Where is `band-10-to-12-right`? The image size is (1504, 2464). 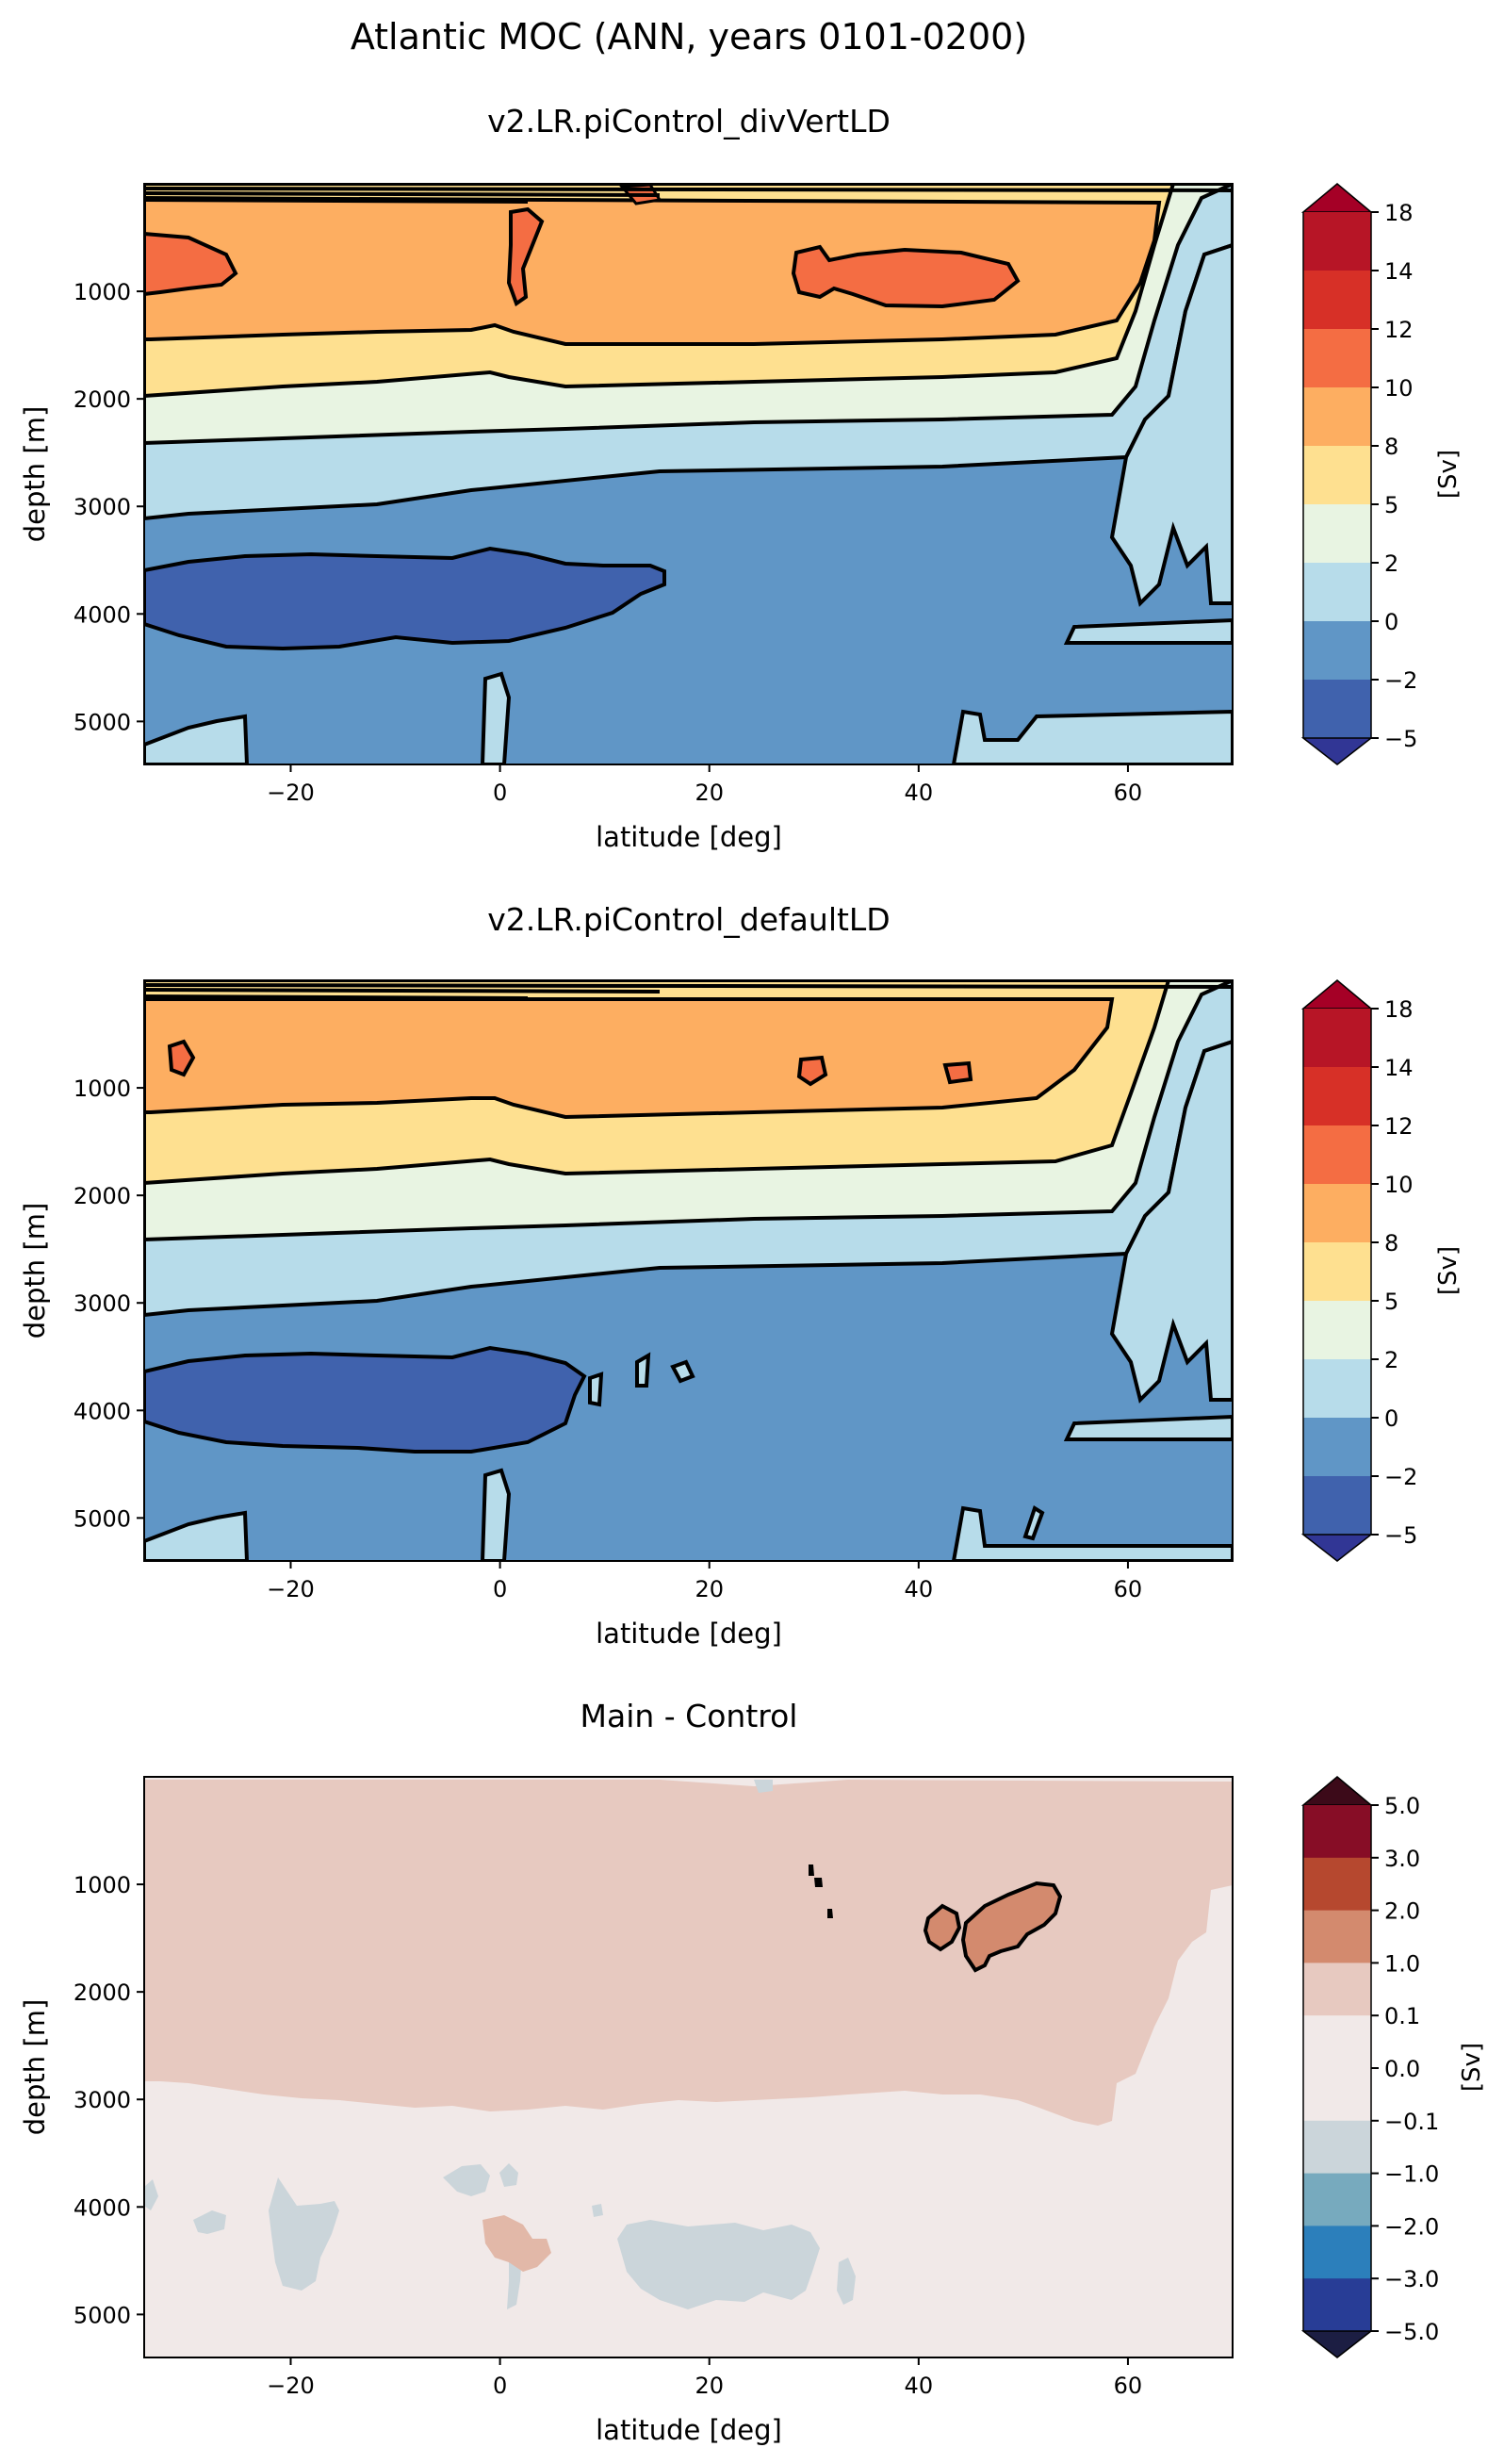
band-10-to-12-right is located at coordinates (906, 276).